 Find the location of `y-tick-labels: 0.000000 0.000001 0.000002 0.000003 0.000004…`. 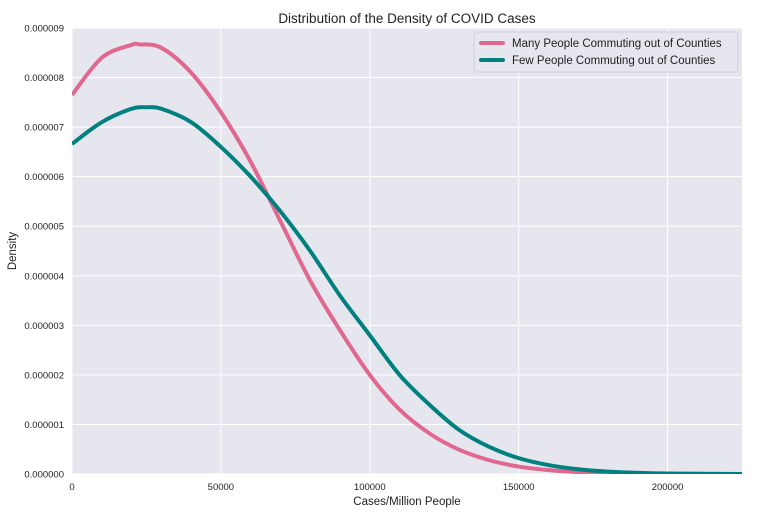

y-tick-labels: 0.000000 0.000001 0.000002 0.000003 0.000004… is located at coordinates (44, 252).